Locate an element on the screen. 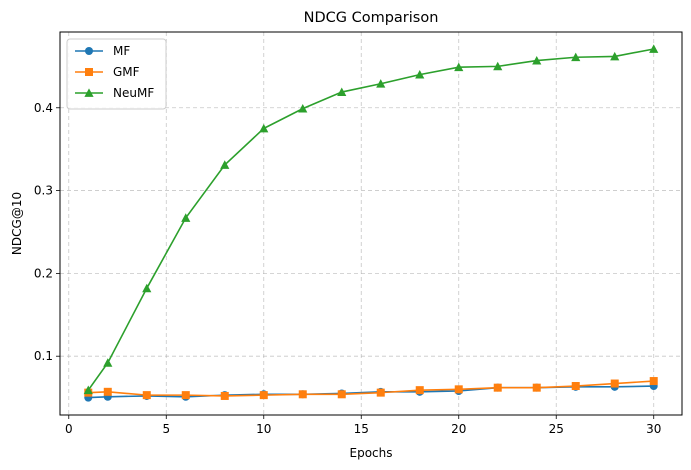  legend-box is located at coordinates (116, 74).